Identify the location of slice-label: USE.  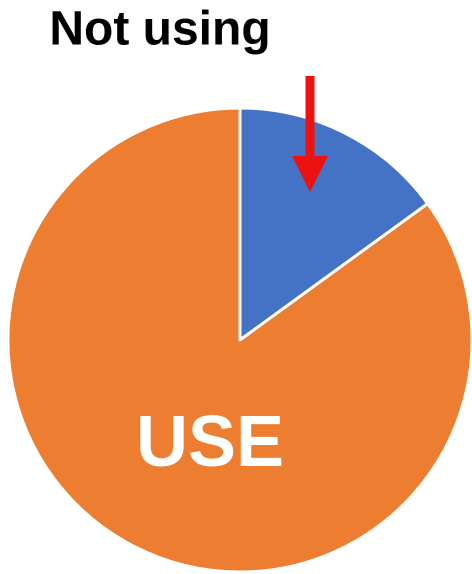
(210, 442).